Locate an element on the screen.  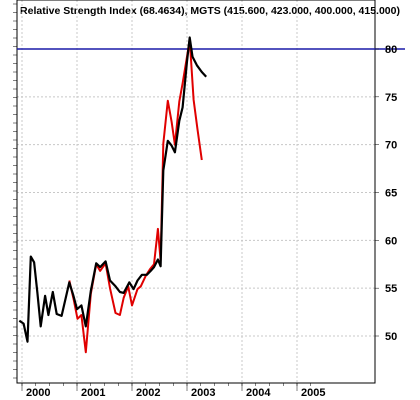
xtick-label: 2004 is located at coordinates (258, 393).